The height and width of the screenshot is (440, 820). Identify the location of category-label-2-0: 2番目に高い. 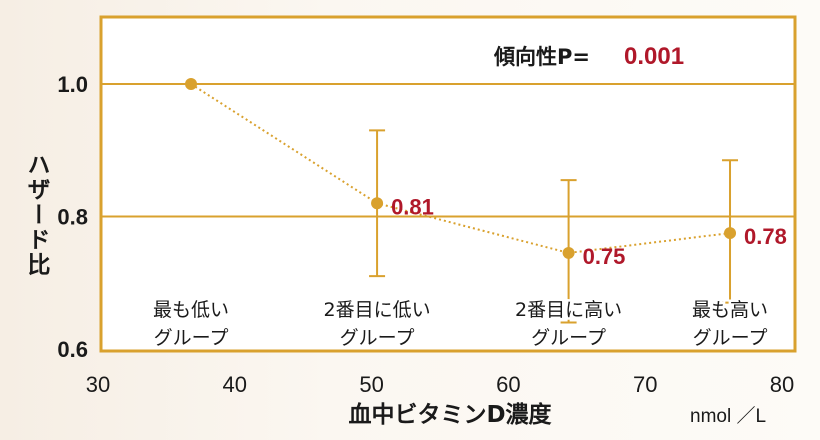
(568, 310).